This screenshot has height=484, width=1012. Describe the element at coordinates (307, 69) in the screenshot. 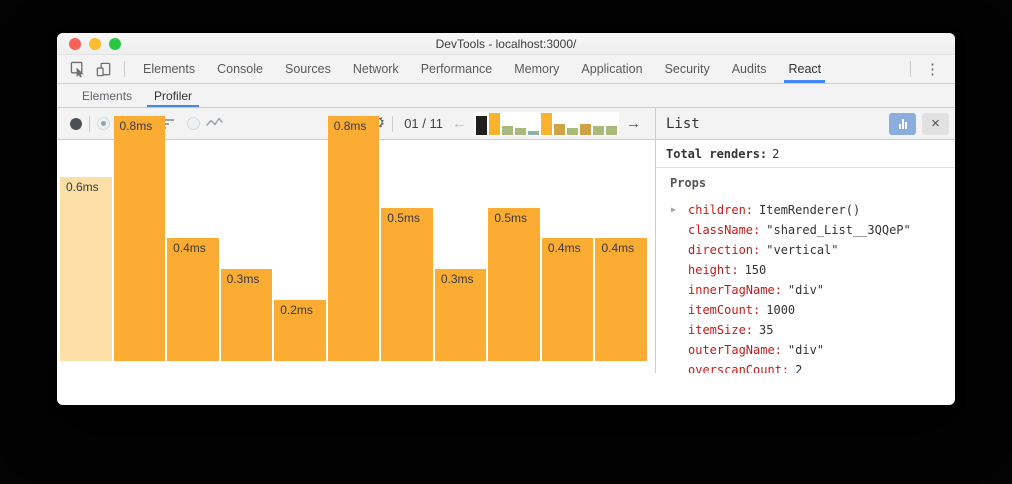

I see `tab-sources: Sources` at that location.